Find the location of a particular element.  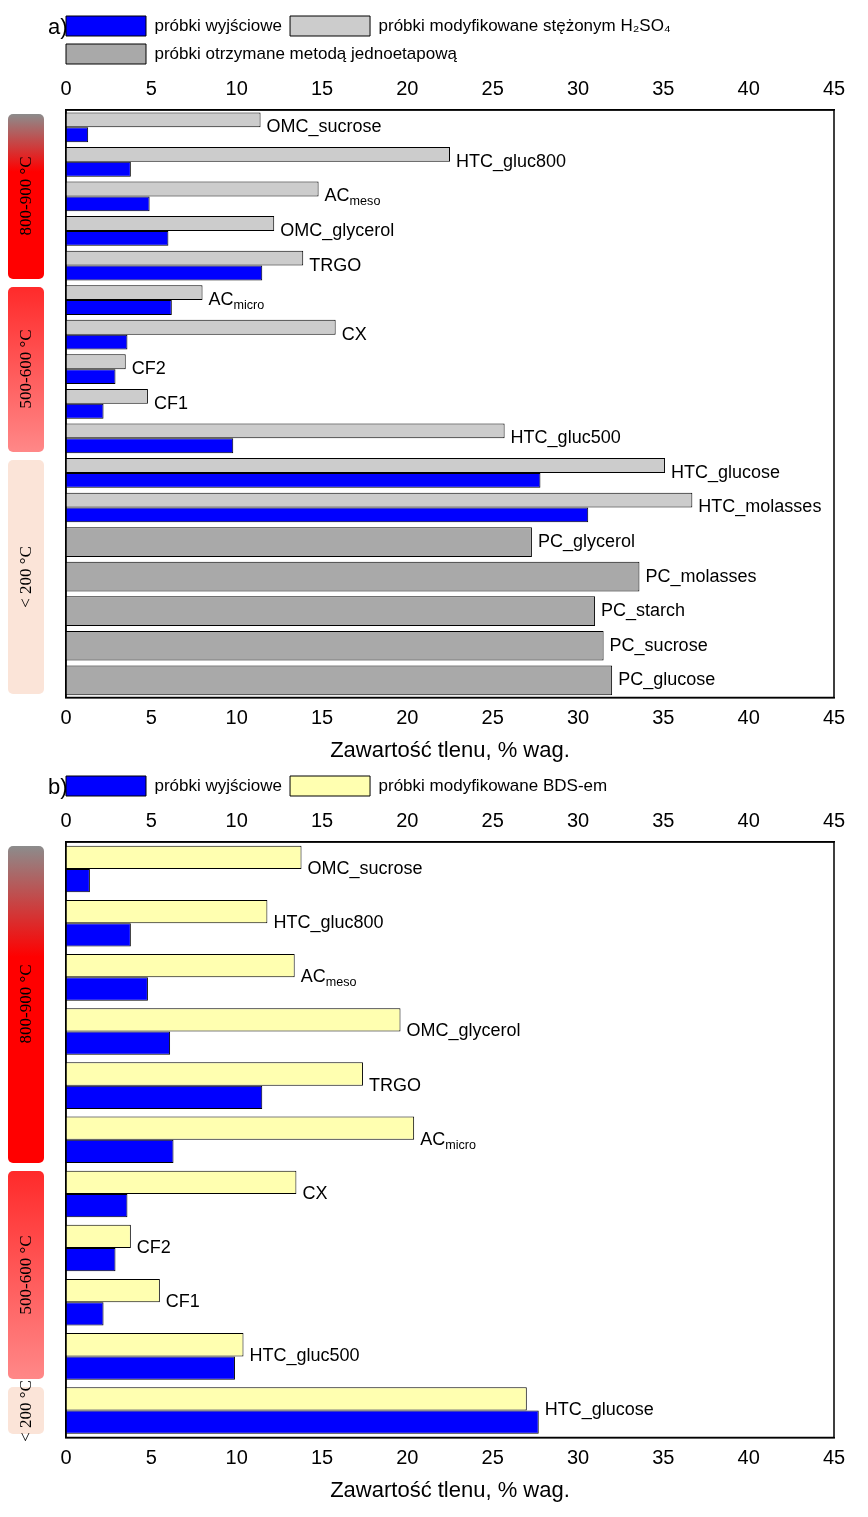

category-label: PC_sucrose is located at coordinates (658, 644).